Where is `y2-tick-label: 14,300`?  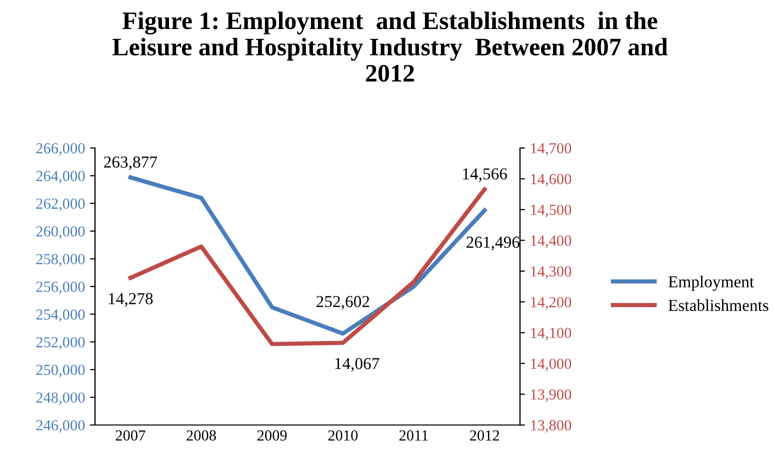
y2-tick-label: 14,300 is located at coordinates (551, 272).